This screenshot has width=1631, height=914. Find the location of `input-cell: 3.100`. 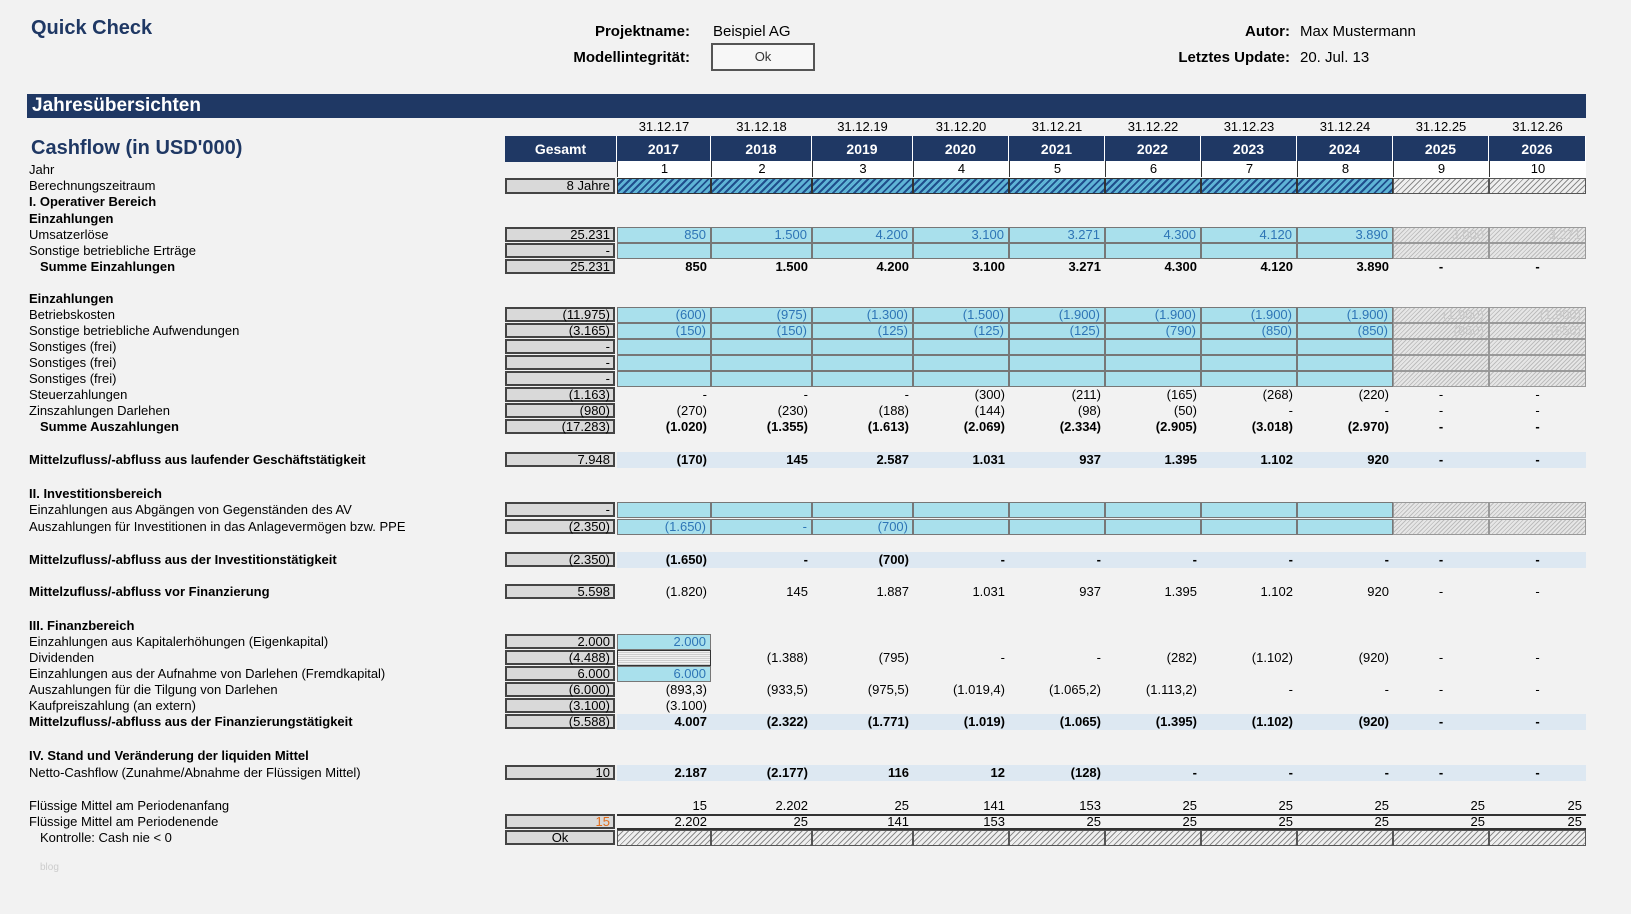

input-cell: 3.100 is located at coordinates (961, 235).